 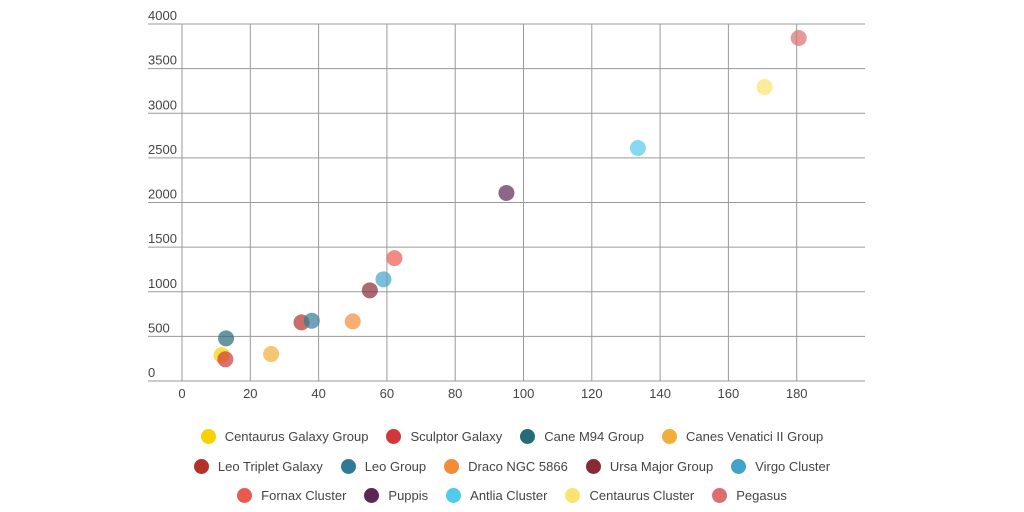 What do you see at coordinates (387, 393) in the screenshot?
I see `x-tick-label: 60` at bounding box center [387, 393].